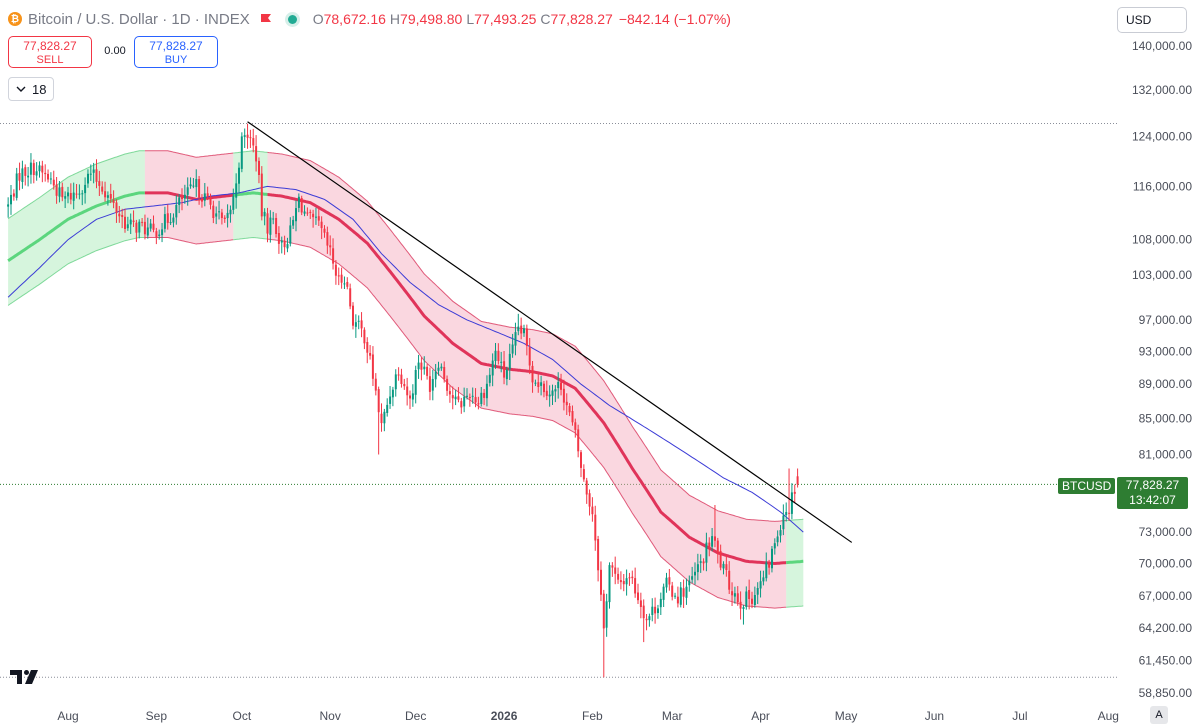 This screenshot has height=725, width=1200. I want to click on band-lower-edge, so click(76, 271).